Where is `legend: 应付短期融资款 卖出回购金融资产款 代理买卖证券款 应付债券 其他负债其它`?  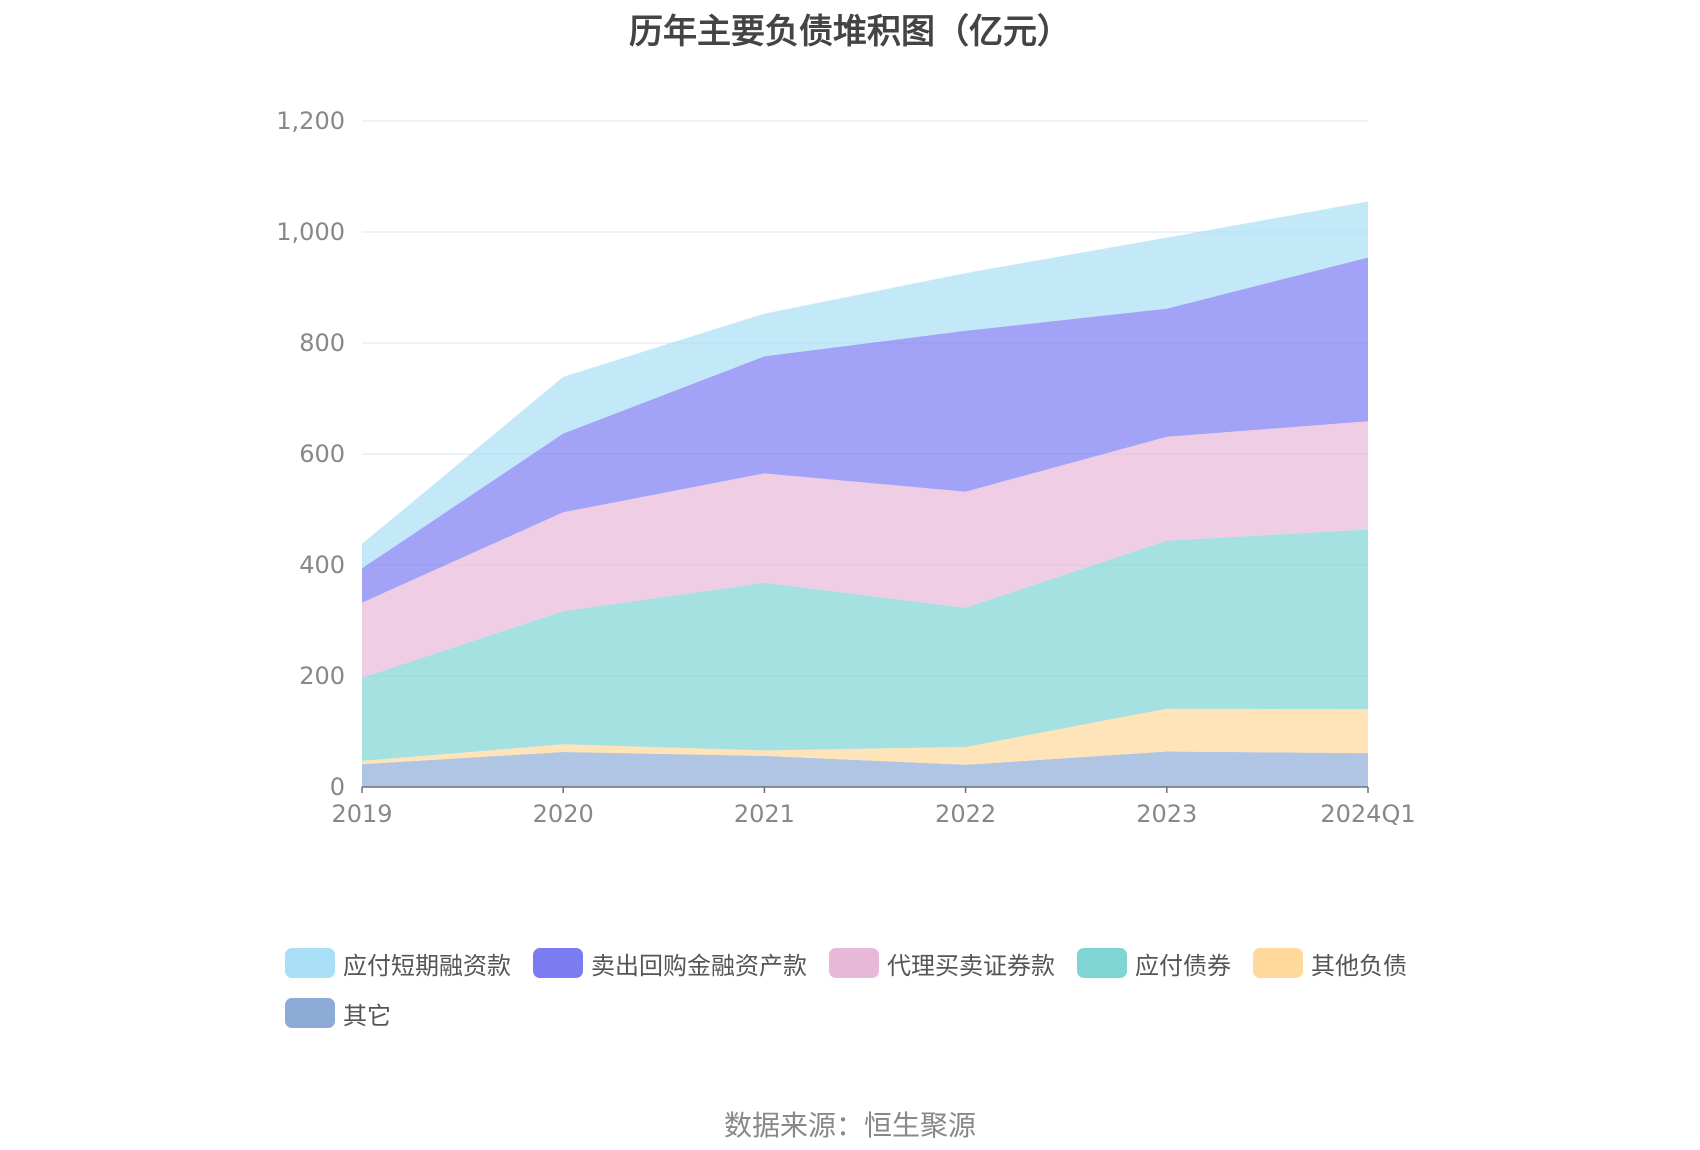 legend: 应付短期融资款 卖出回购金融资产款 代理买卖证券款 应付债券 其他负债其它 is located at coordinates (885, 989).